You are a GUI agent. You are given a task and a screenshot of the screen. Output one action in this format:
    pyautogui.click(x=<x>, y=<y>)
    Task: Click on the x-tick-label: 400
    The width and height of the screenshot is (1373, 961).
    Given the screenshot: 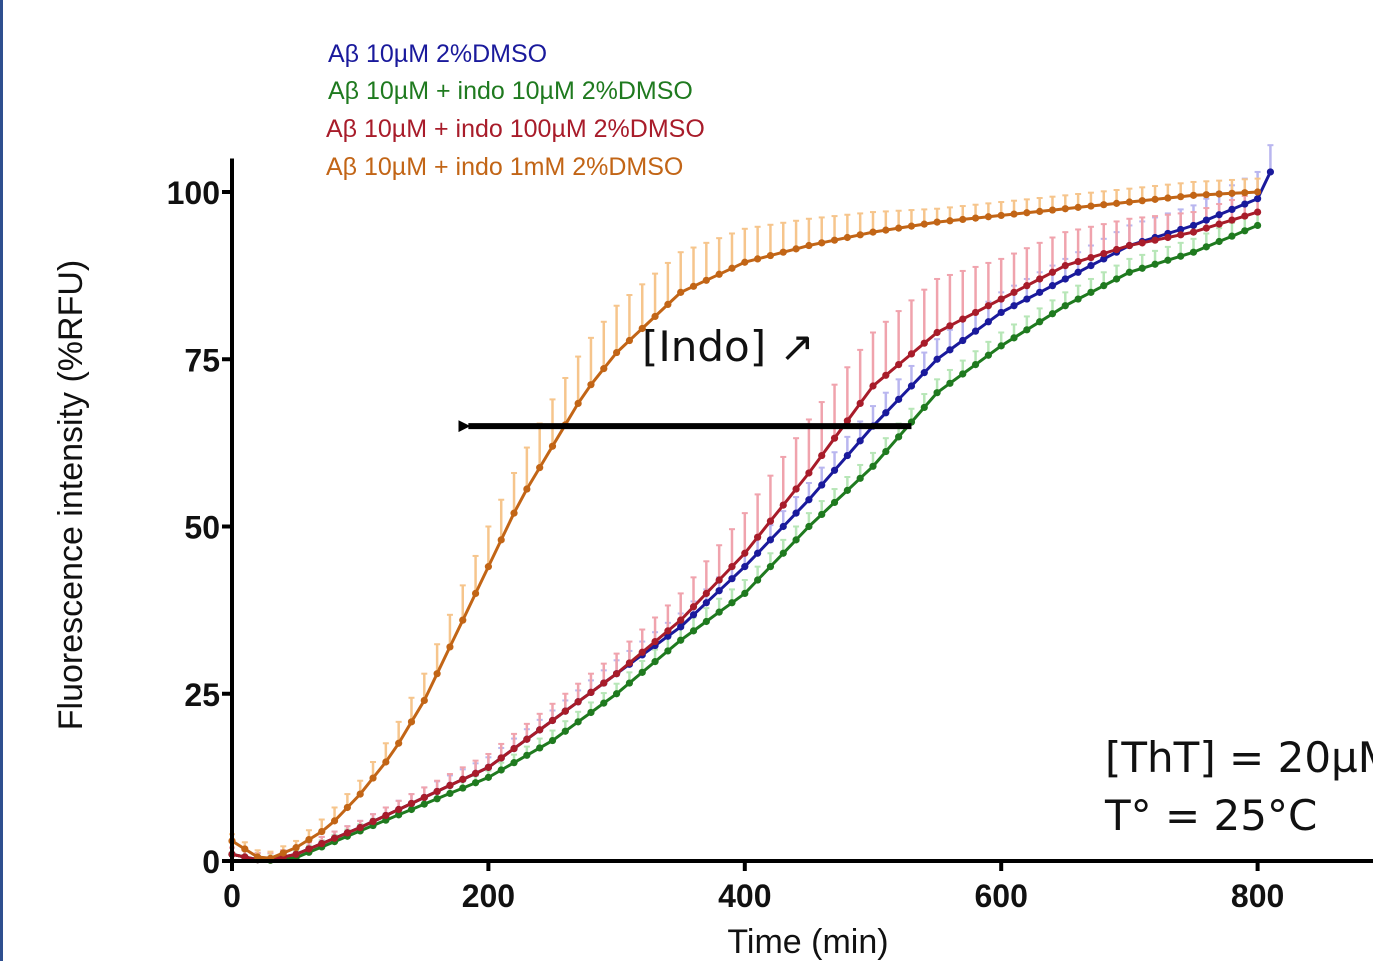 What is the action you would take?
    pyautogui.click(x=744, y=896)
    